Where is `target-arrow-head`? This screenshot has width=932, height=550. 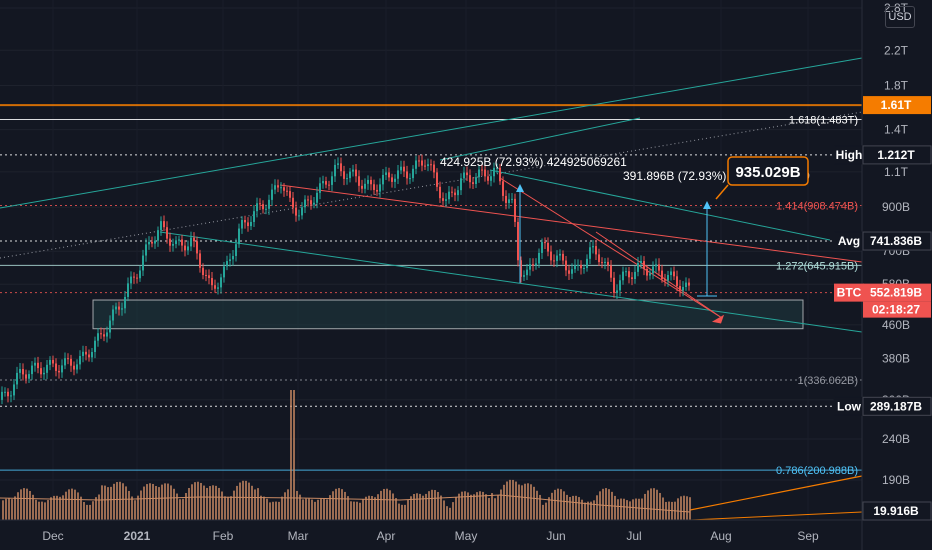 target-arrow-head is located at coordinates (718, 319).